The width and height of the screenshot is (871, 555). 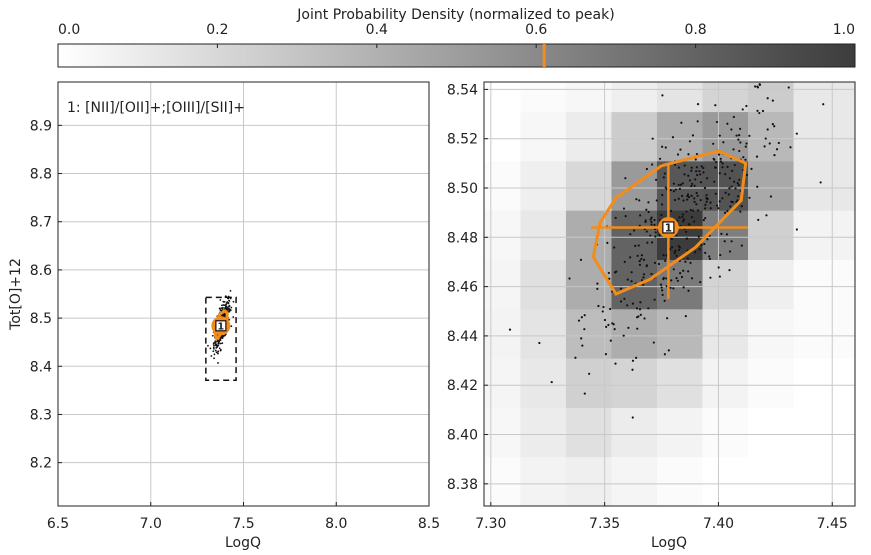 What do you see at coordinates (220, 325) in the screenshot?
I see `overview-best-fit-marker: 1` at bounding box center [220, 325].